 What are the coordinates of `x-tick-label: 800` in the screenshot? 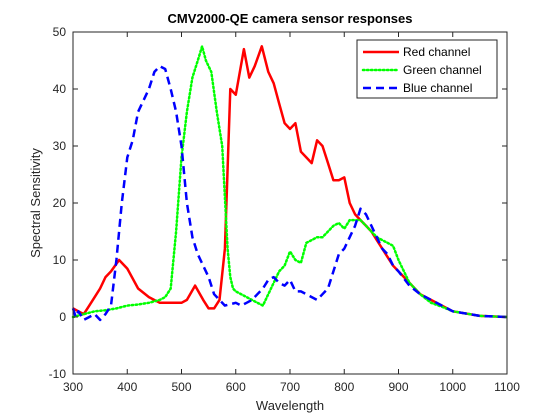 It's located at (344, 387).